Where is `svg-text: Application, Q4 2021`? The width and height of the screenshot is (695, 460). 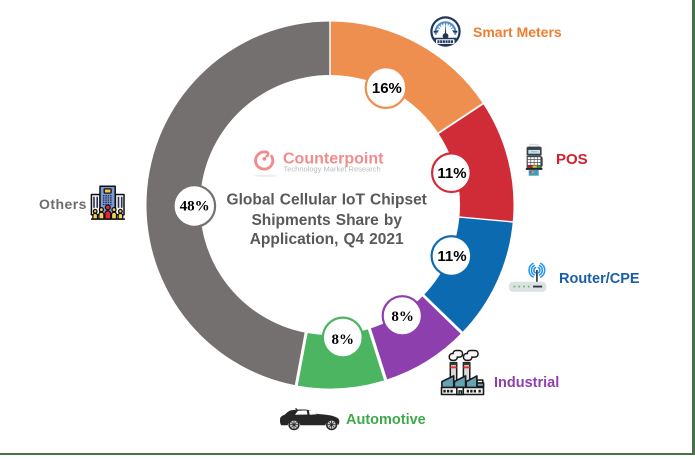 svg-text: Application, Q4 2021 is located at coordinates (327, 239).